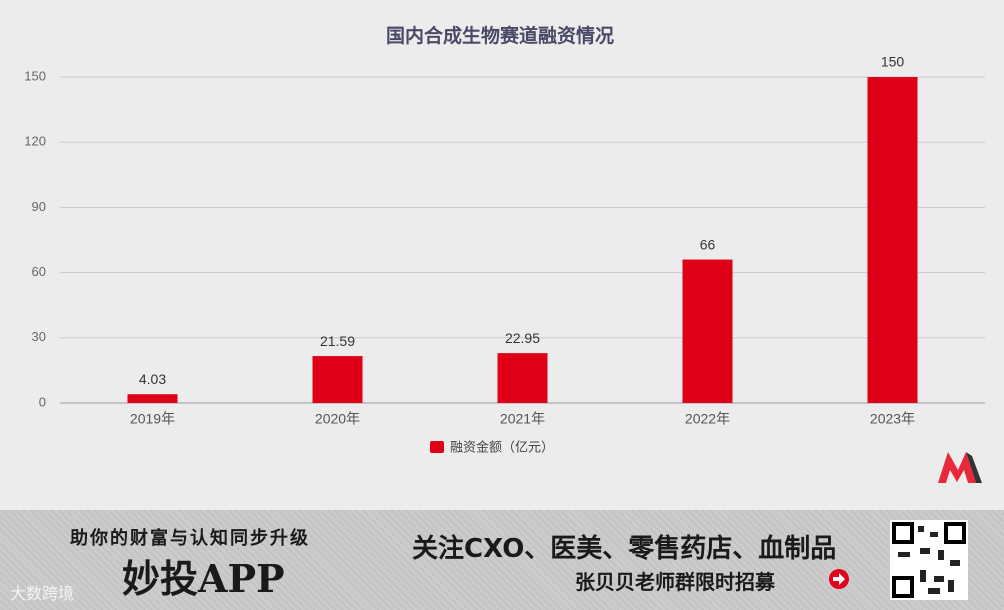  What do you see at coordinates (39, 271) in the screenshot?
I see `y-tick-label: 60` at bounding box center [39, 271].